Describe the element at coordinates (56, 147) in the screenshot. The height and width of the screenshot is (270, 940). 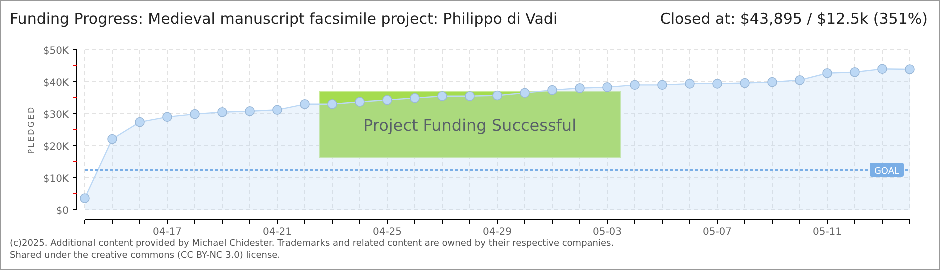
I see `y-tick-label: $20K` at that location.